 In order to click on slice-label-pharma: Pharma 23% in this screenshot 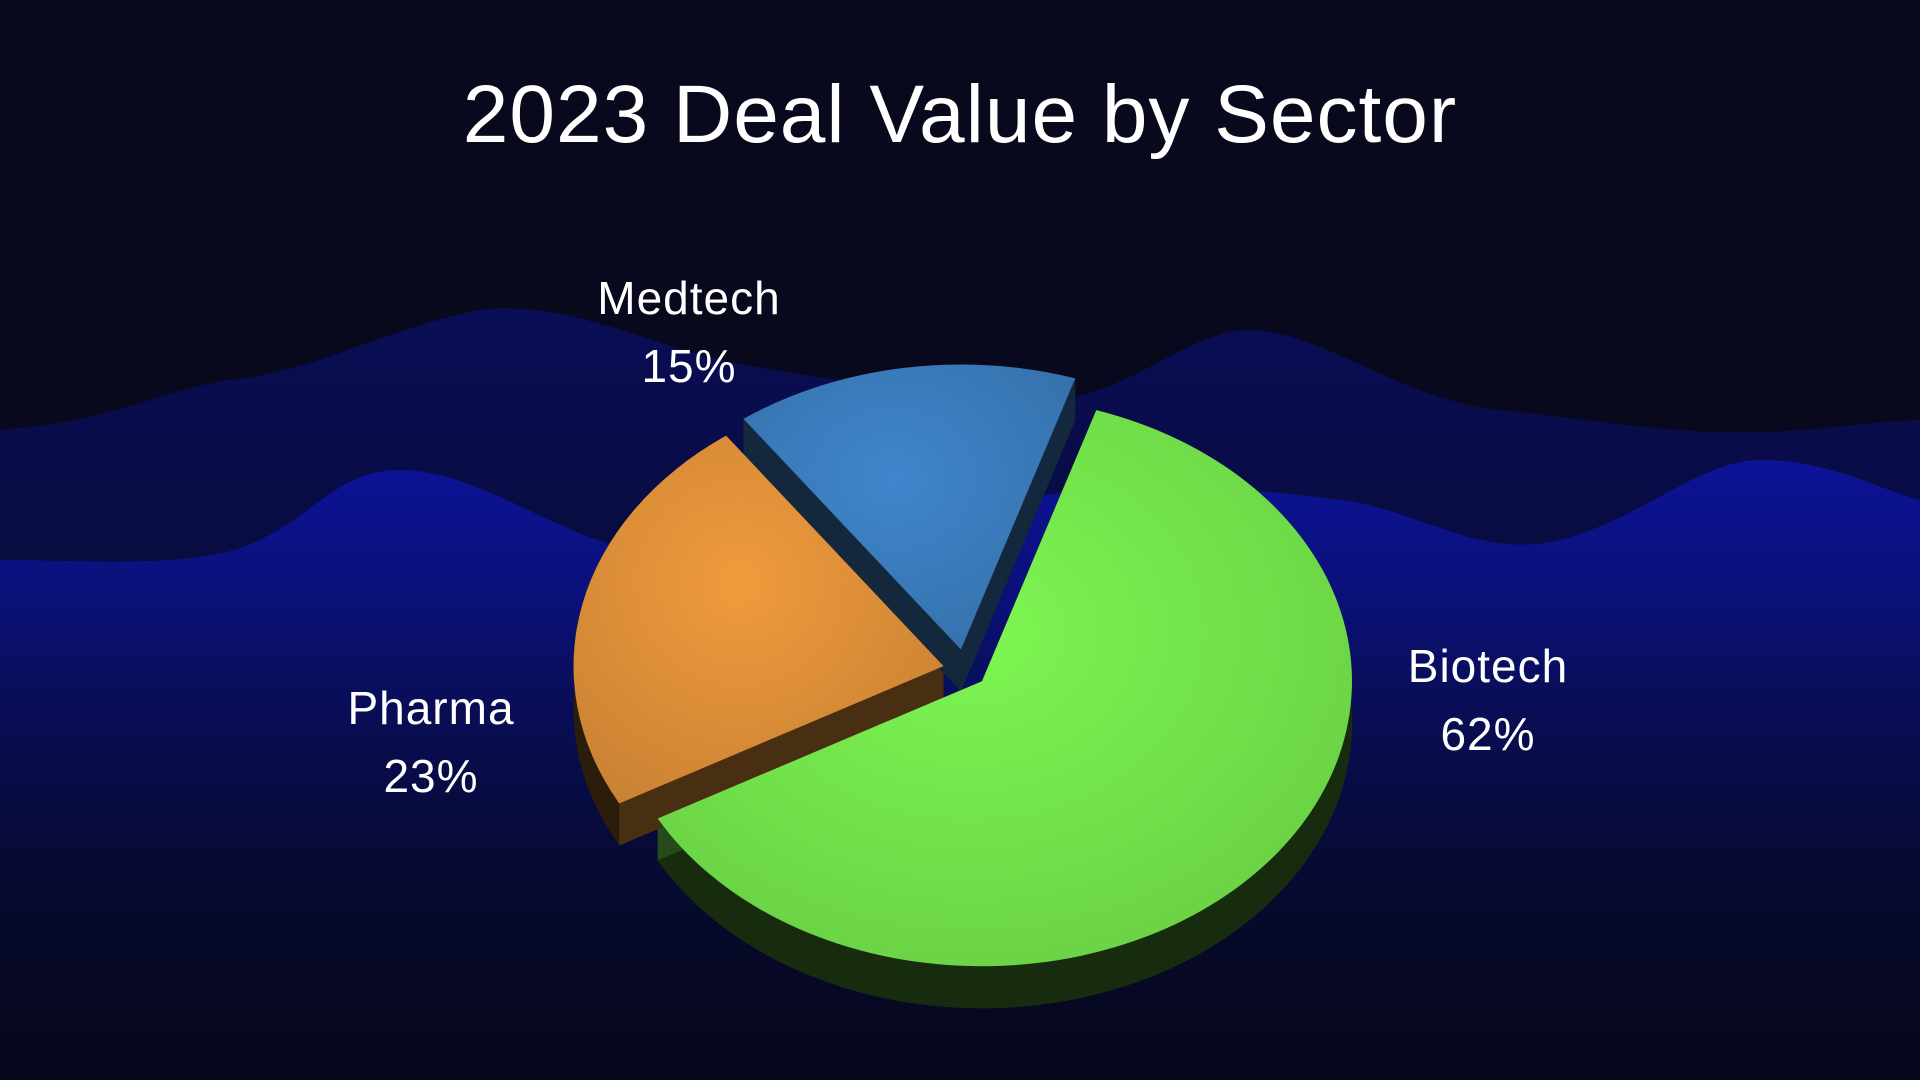, I will do `click(431, 742)`.